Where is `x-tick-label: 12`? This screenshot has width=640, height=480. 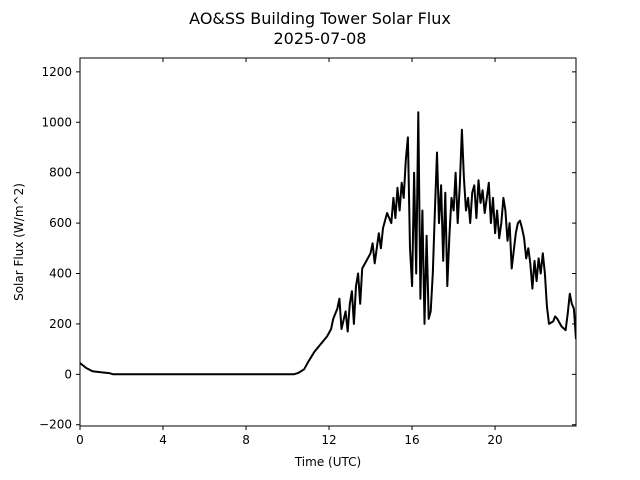
x-tick-label: 12 is located at coordinates (328, 440).